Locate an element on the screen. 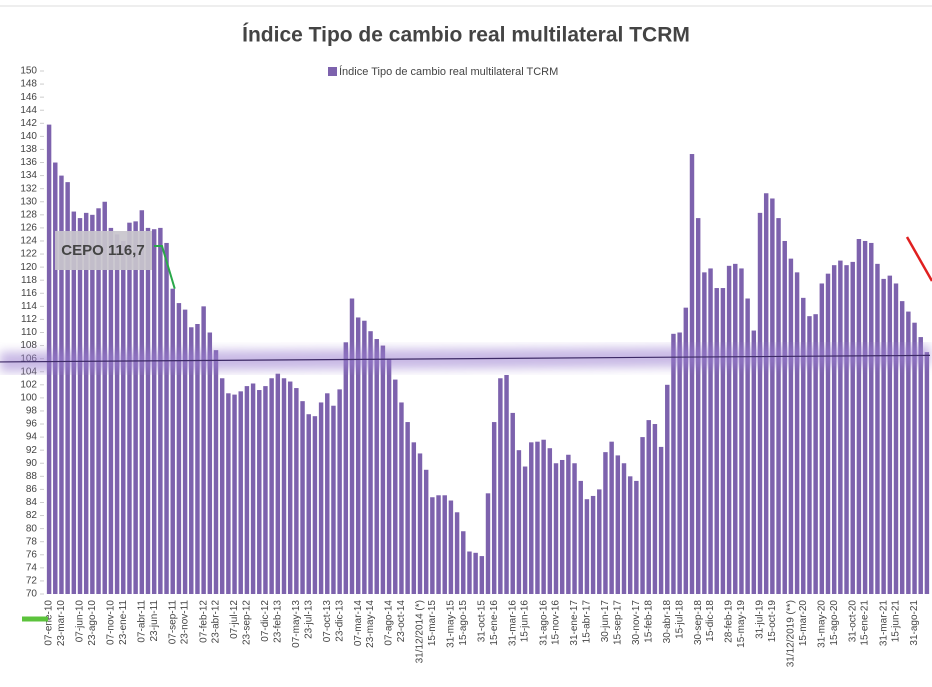 This screenshot has height=687, width=932. y-tick-label: 100 is located at coordinates (28, 398).